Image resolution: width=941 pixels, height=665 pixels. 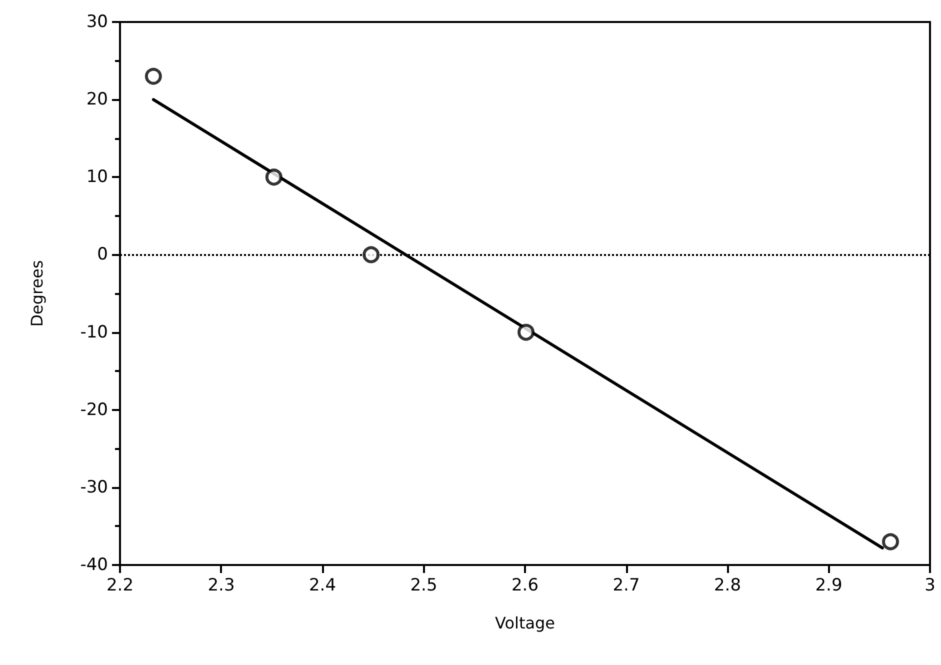 I want to click on y-tick-label: 0, so click(x=102, y=254).